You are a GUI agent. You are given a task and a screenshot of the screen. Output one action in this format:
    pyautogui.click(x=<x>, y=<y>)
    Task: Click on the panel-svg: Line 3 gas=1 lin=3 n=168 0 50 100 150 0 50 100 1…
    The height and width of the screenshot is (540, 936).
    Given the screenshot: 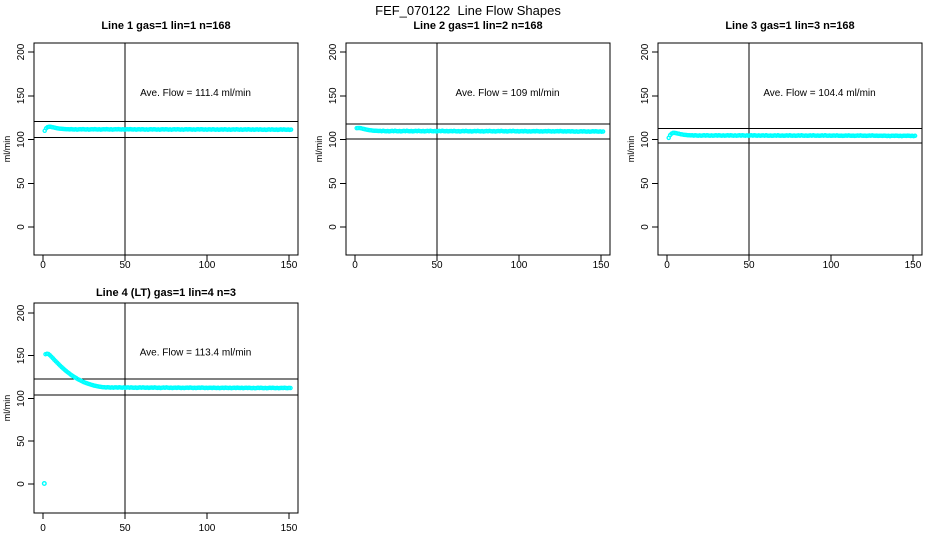 What is the action you would take?
    pyautogui.click(x=774, y=145)
    